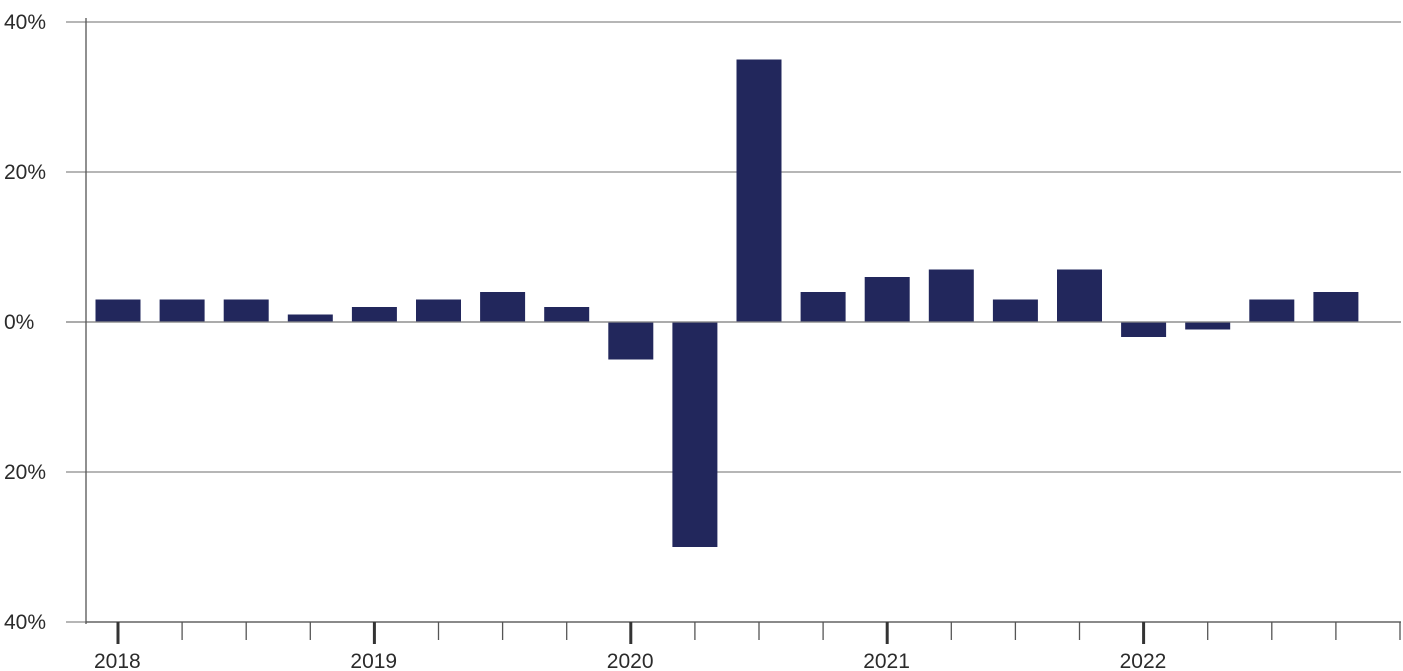 This screenshot has width=1403, height=671. Describe the element at coordinates (1143, 660) in the screenshot. I see `x-tick-label-year: 2022` at that location.